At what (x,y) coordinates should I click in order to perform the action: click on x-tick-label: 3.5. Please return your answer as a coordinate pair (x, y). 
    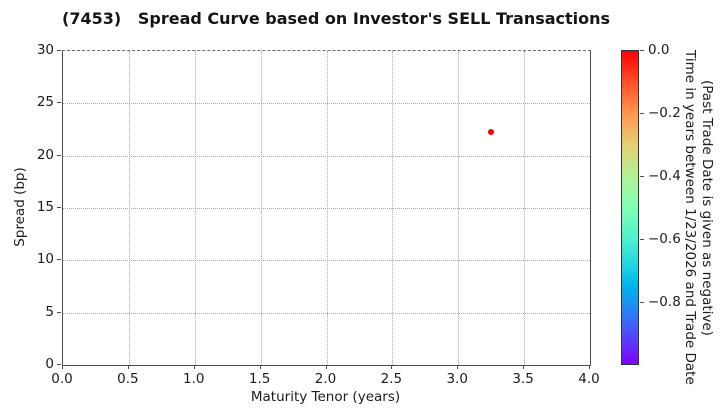
    Looking at the image, I should click on (523, 379).